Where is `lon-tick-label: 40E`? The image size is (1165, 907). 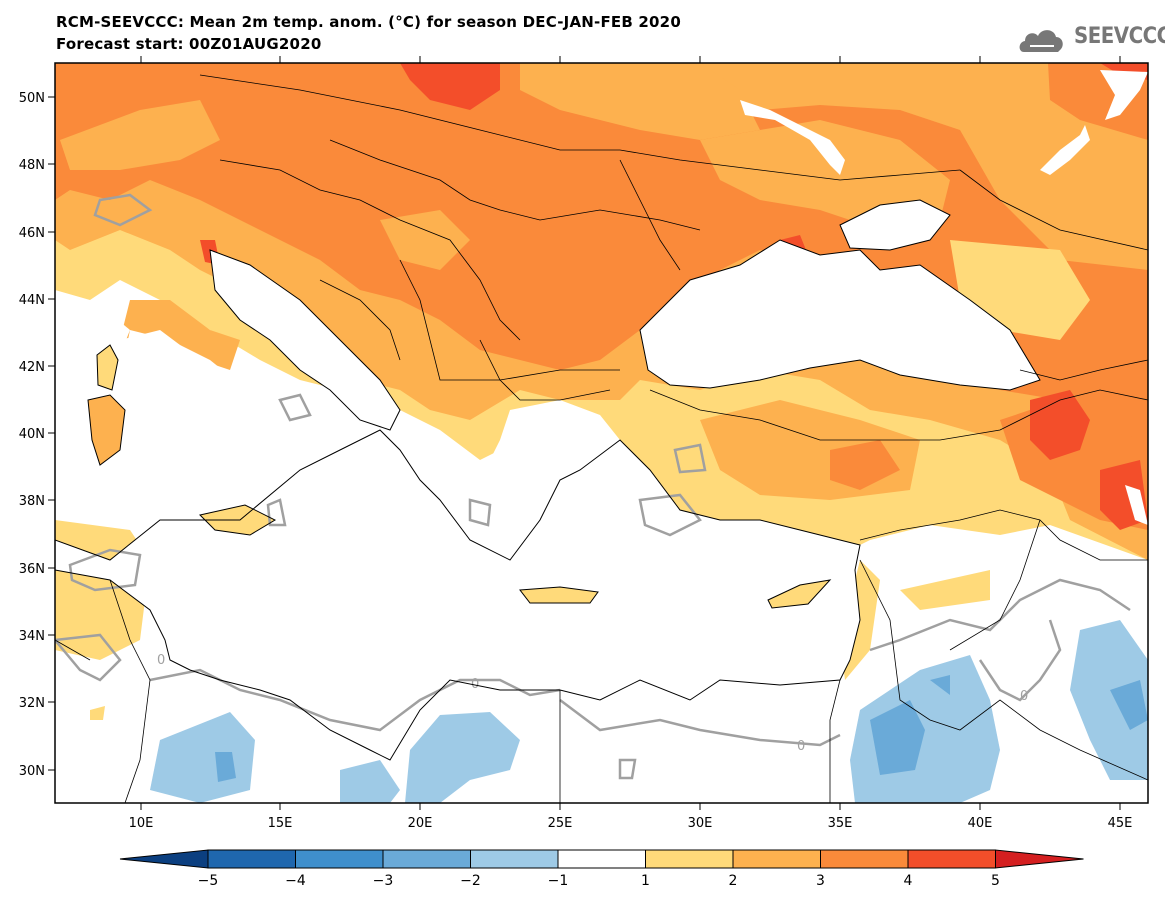
lon-tick-label: 40E is located at coordinates (980, 823).